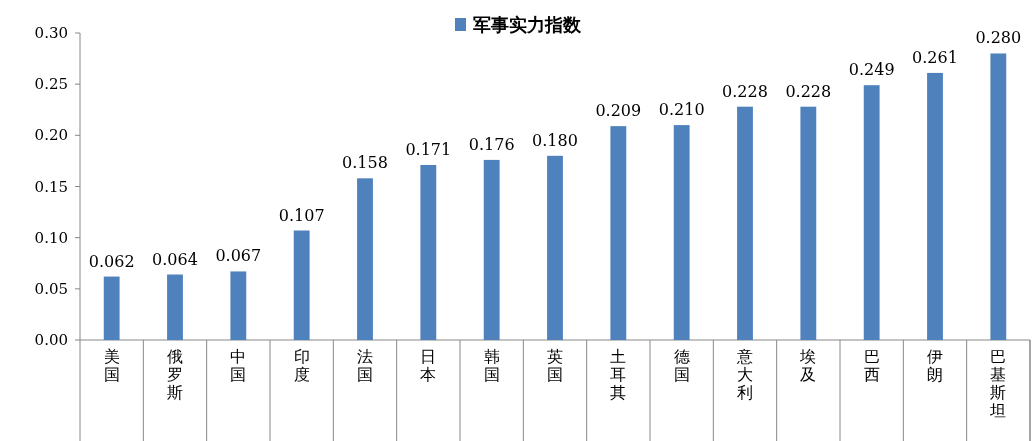 This screenshot has height=441, width=1032. Describe the element at coordinates (681, 110) in the screenshot. I see `data-label: 0.210` at that location.